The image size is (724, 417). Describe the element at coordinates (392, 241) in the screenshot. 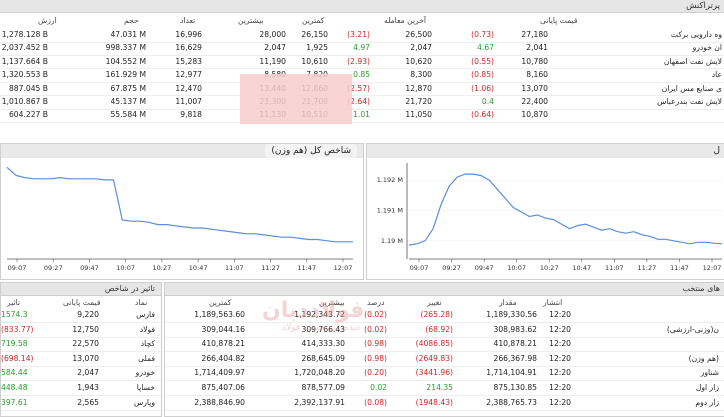

I see `main-index-chart-y-tick-label: 1.19 M` at that location.